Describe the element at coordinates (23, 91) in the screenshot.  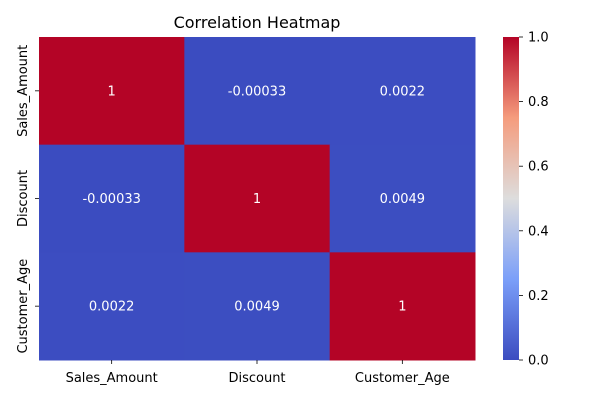
I see `y-tick-label: Sales_Amount` at that location.